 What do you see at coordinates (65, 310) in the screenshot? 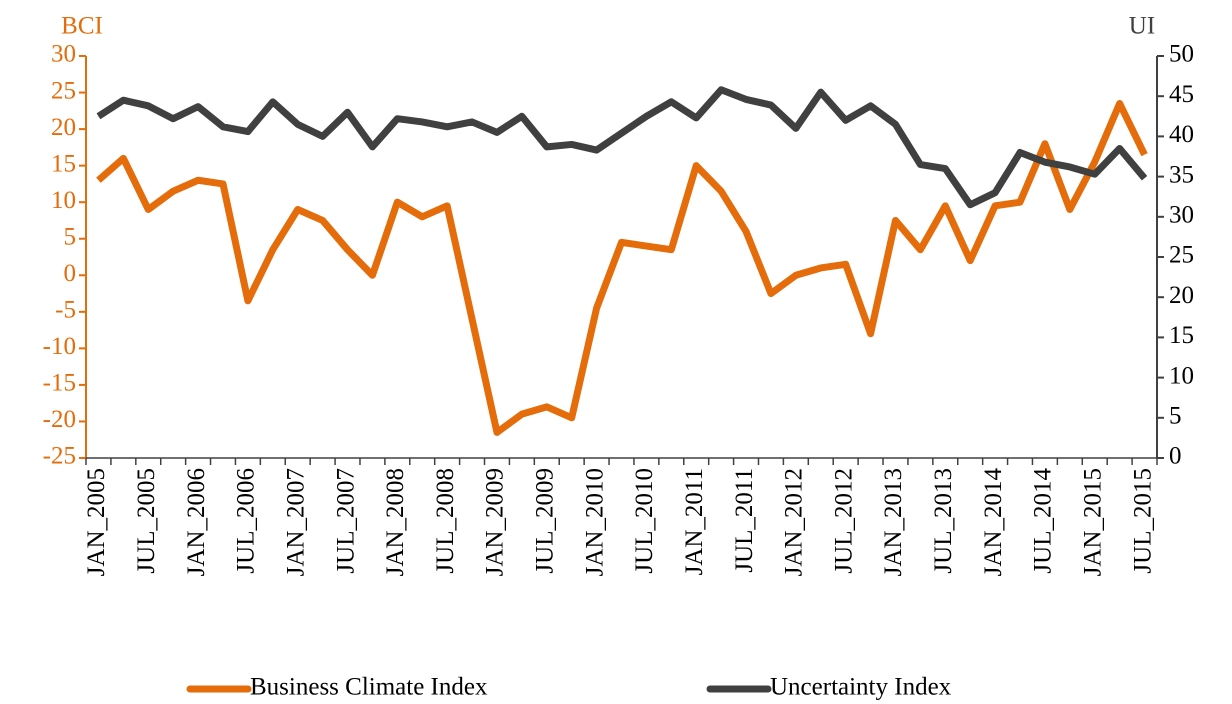
I see `y-tick-label: -5` at bounding box center [65, 310].